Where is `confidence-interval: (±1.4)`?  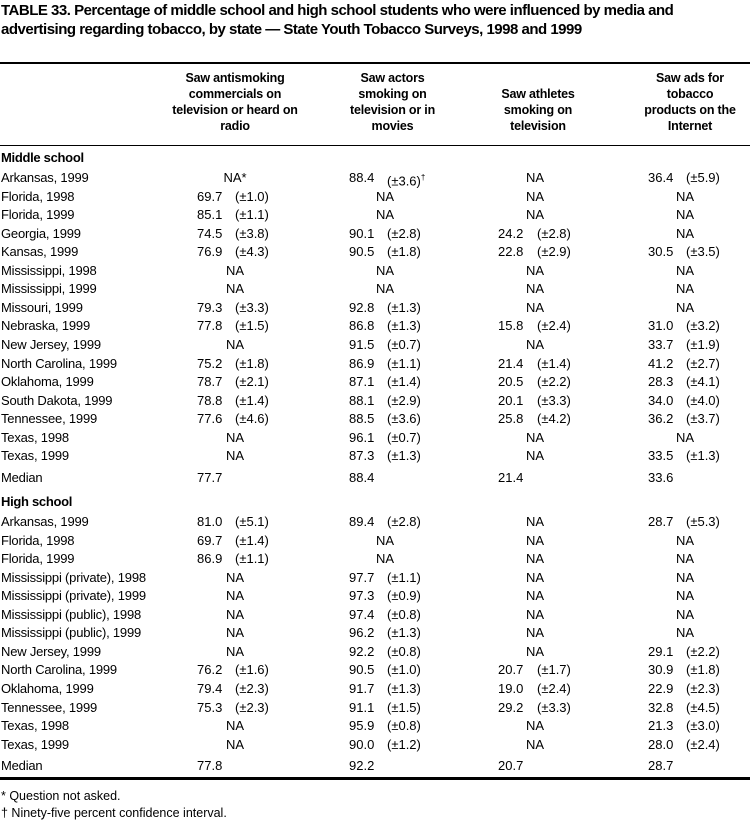 confidence-interval: (±1.4) is located at coordinates (252, 541).